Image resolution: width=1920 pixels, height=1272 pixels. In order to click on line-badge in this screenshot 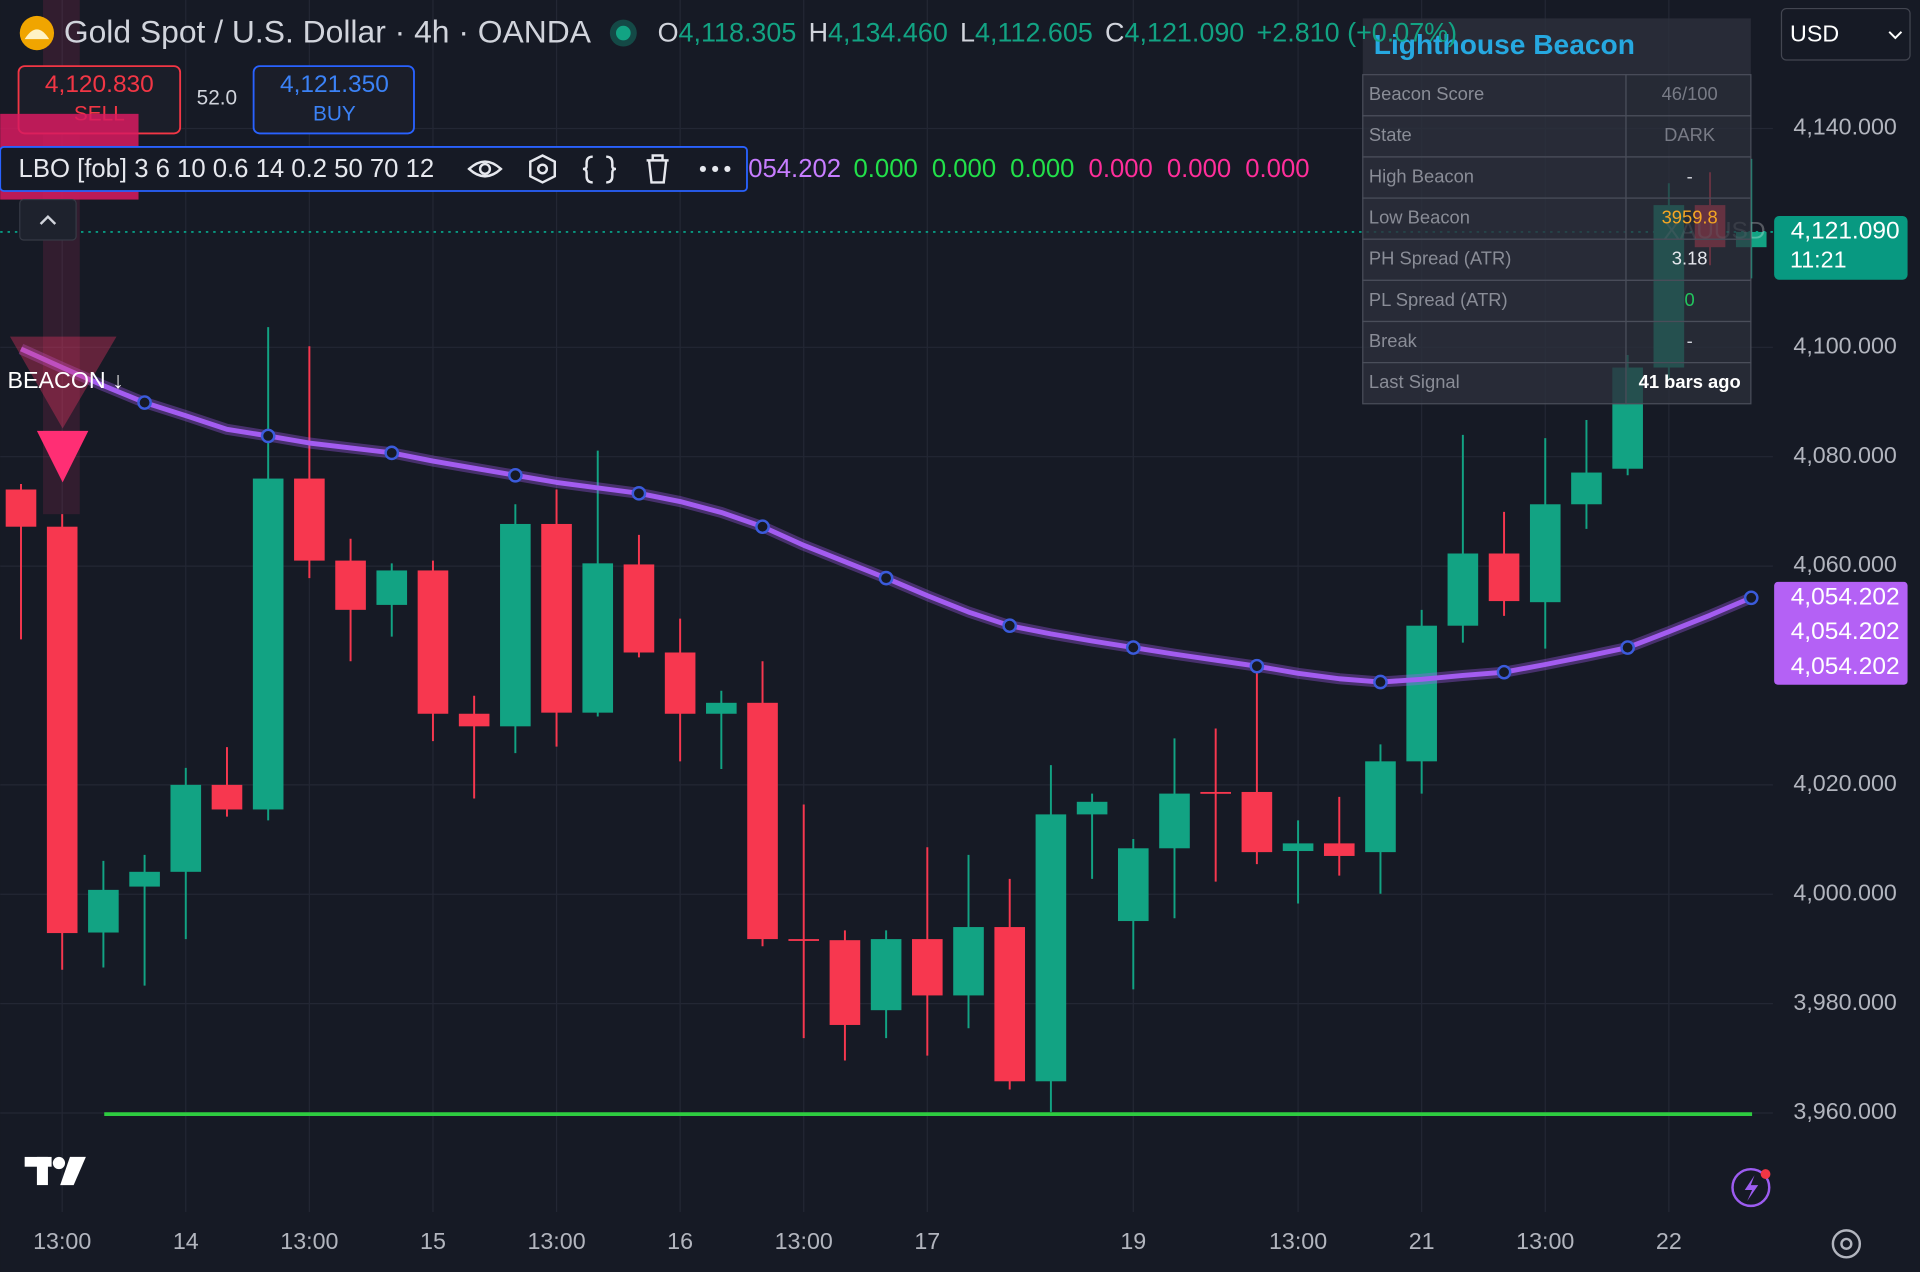, I will do `click(1841, 633)`.